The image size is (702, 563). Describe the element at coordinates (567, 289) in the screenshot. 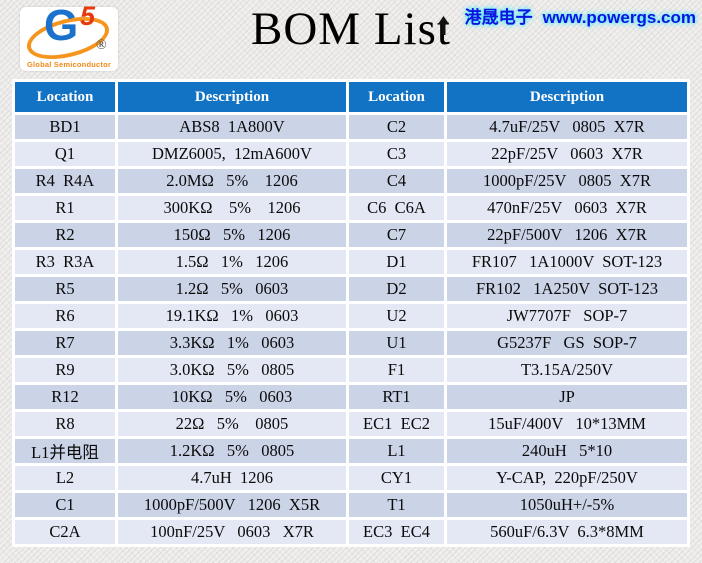

I see `description-cell: FR102 1A250V SOT-123` at that location.